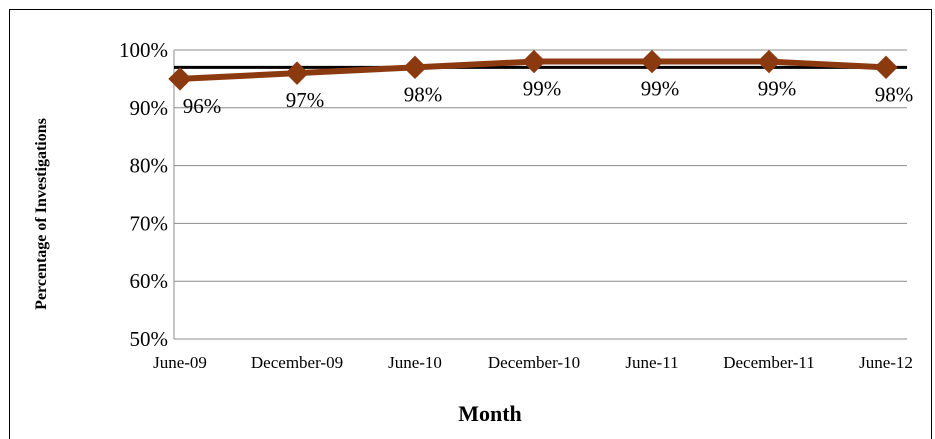  What do you see at coordinates (886, 362) in the screenshot?
I see `x-tick-label: June-12` at bounding box center [886, 362].